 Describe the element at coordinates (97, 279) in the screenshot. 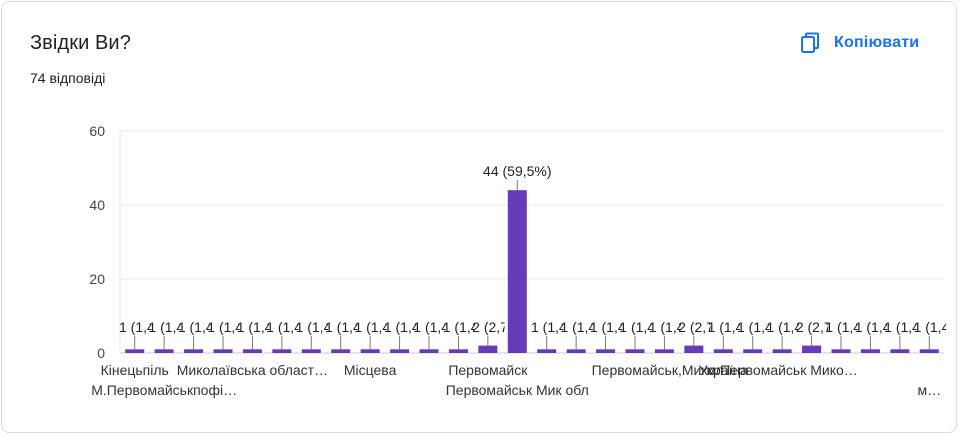

I see `y-tick-label: 20` at that location.